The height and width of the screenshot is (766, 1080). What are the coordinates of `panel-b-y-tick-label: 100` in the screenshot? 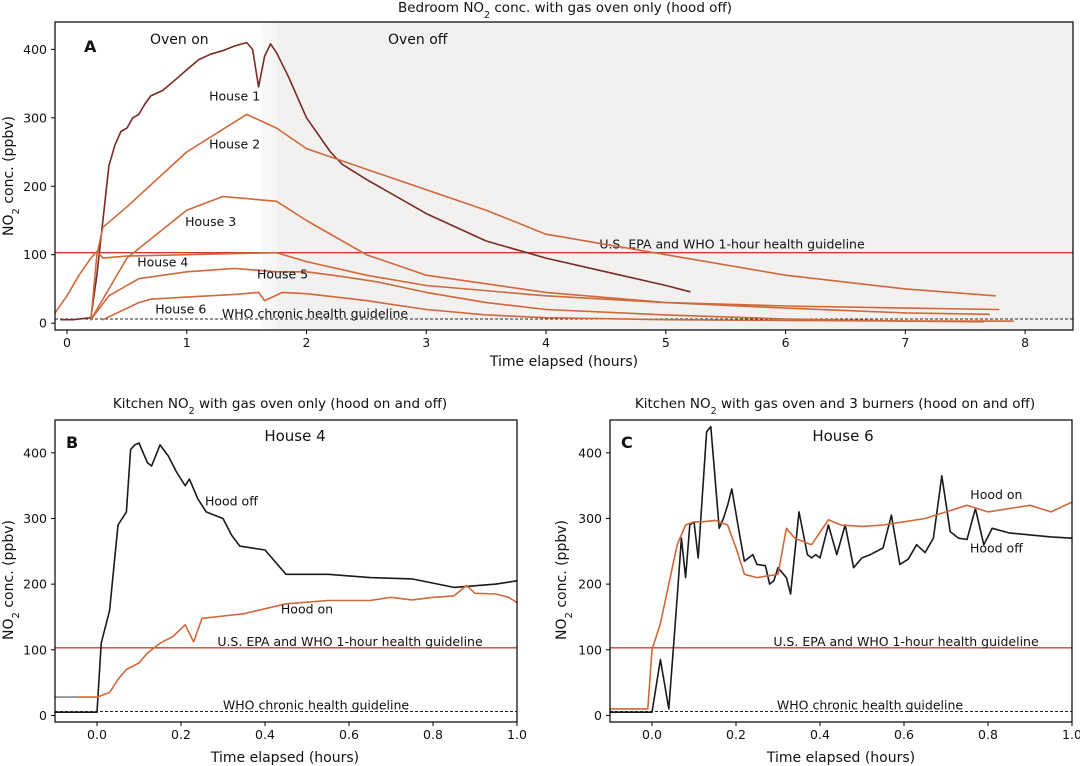 It's located at (35, 649).